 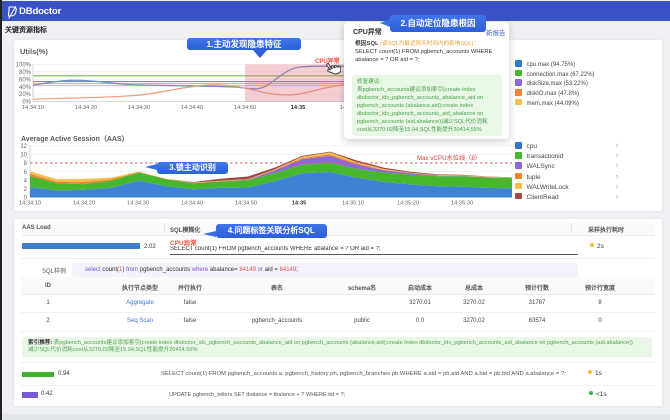 I want to click on svg-text: 60%, so click(x=25, y=80).